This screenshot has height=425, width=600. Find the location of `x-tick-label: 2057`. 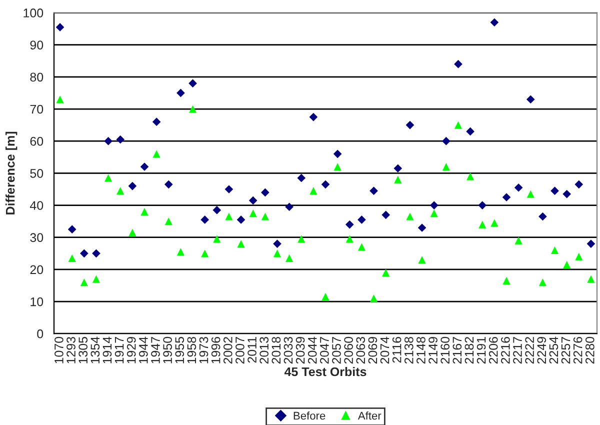

x-tick-label: 2057 is located at coordinates (336, 350).